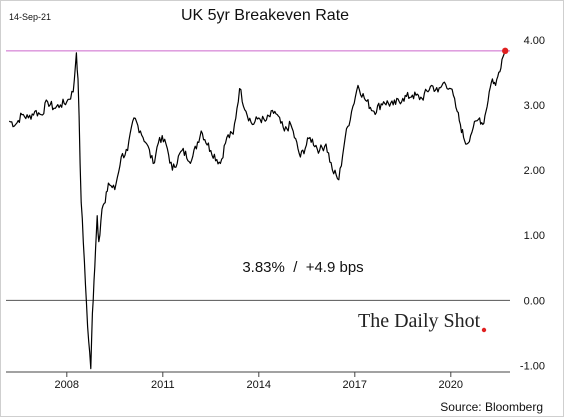  Describe the element at coordinates (67, 385) in the screenshot. I see `x-tick-label: 2008` at that location.